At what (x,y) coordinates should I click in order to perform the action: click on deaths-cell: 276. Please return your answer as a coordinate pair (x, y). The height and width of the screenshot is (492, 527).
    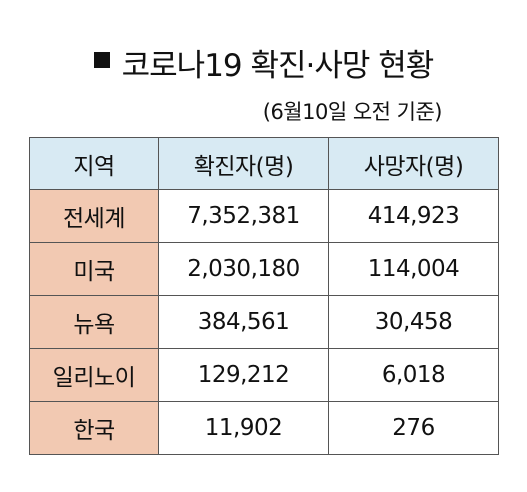
    Looking at the image, I should click on (413, 428).